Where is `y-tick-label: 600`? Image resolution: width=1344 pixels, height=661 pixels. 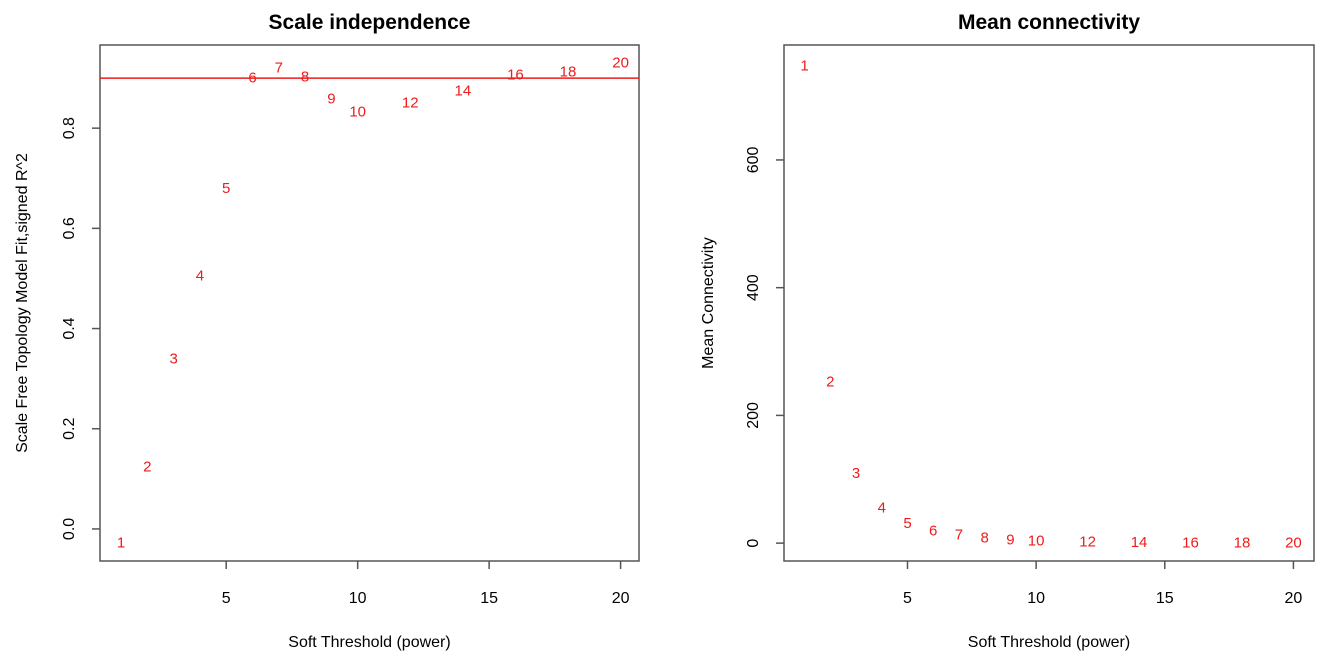 y-tick-label: 600 is located at coordinates (753, 160).